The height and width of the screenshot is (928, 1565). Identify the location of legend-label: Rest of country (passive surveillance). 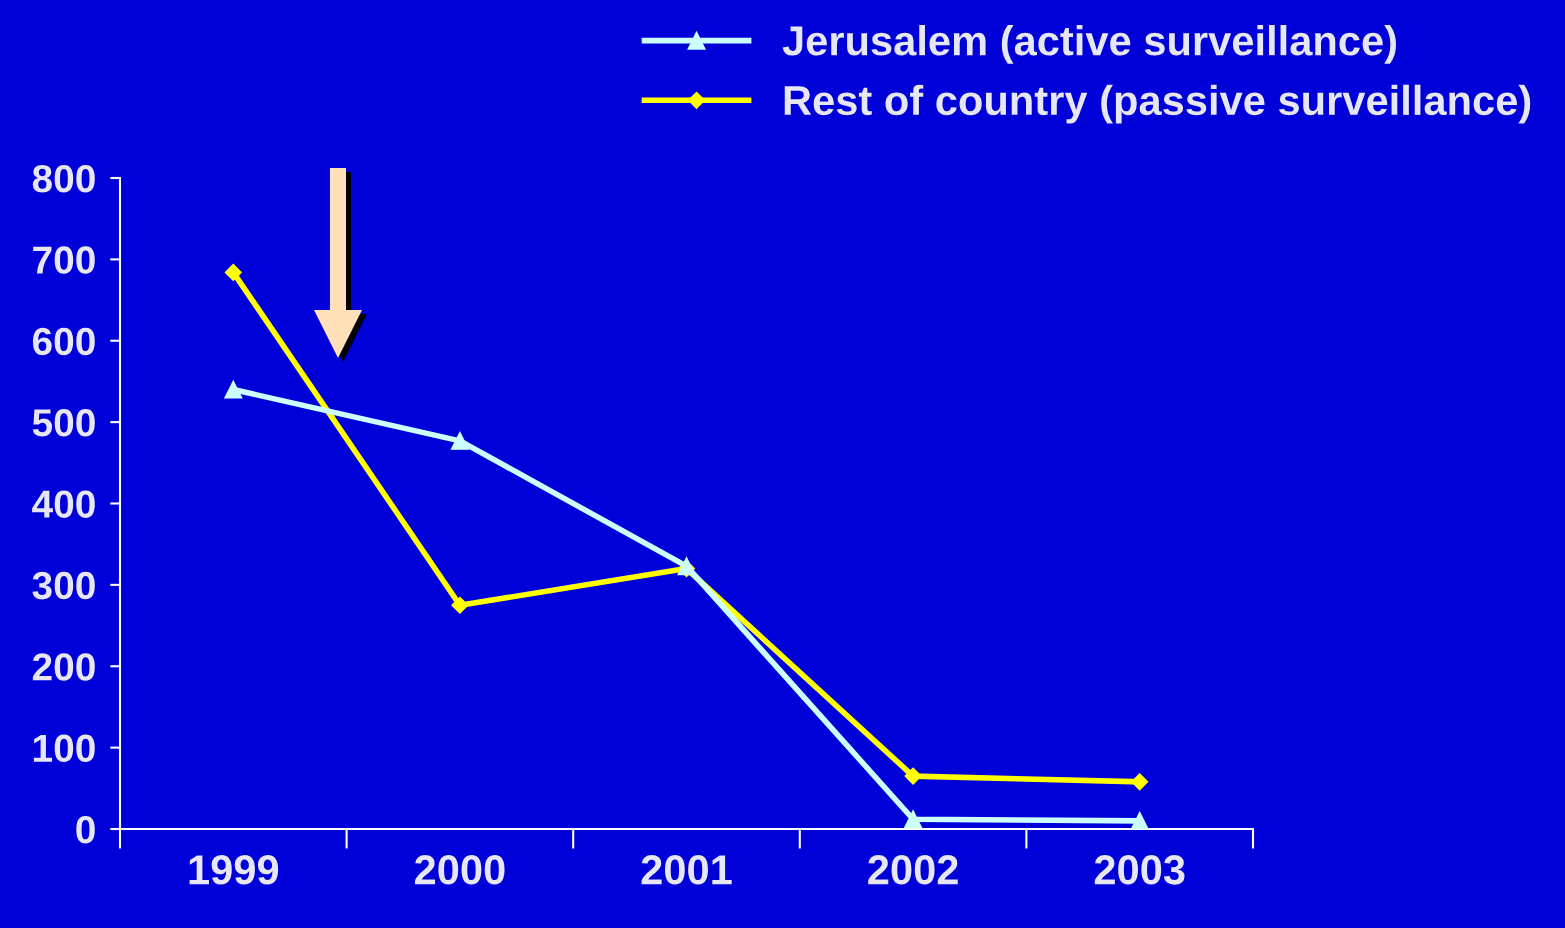
(1157, 104).